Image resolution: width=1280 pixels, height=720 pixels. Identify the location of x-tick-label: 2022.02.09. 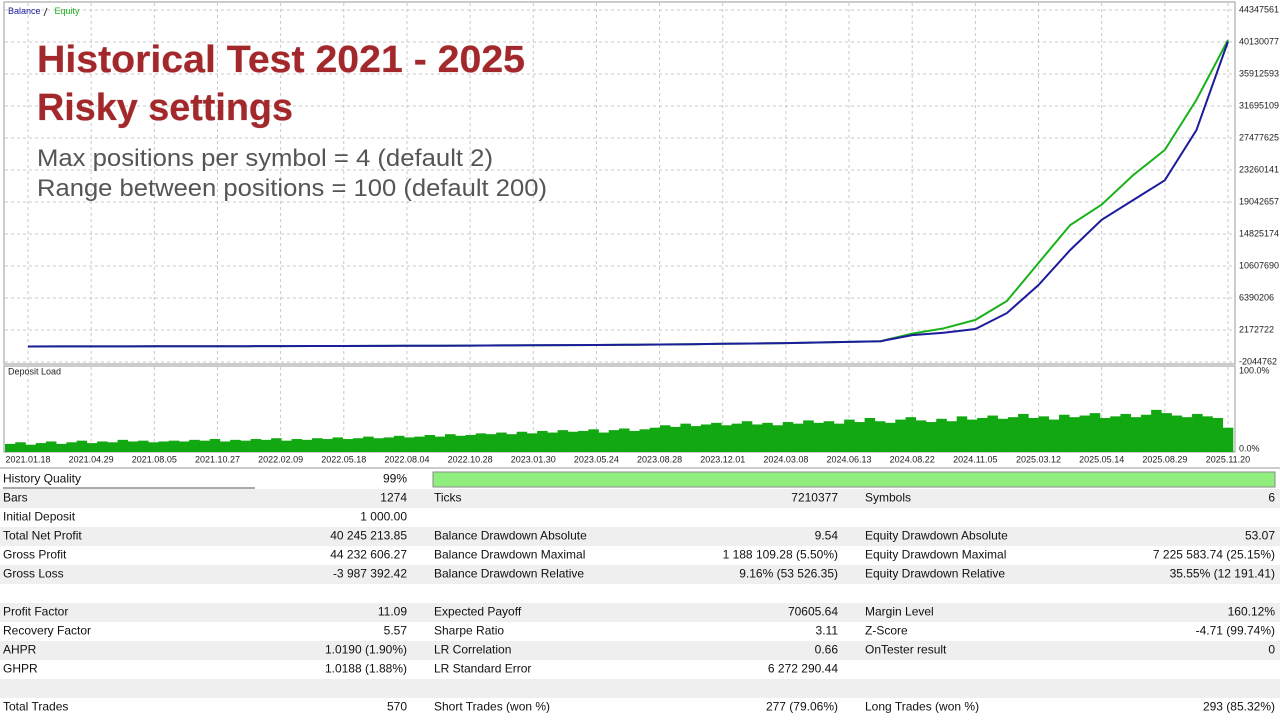
(280, 459).